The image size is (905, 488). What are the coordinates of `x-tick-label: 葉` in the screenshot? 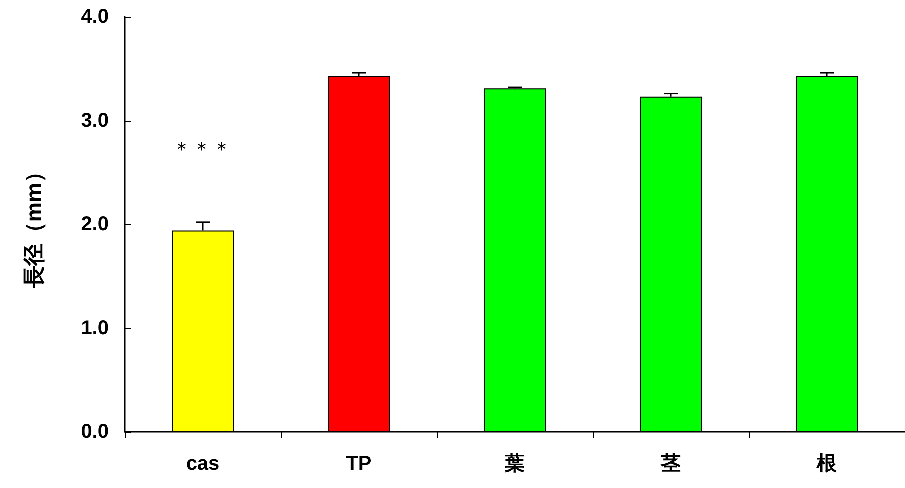 It's located at (514, 464).